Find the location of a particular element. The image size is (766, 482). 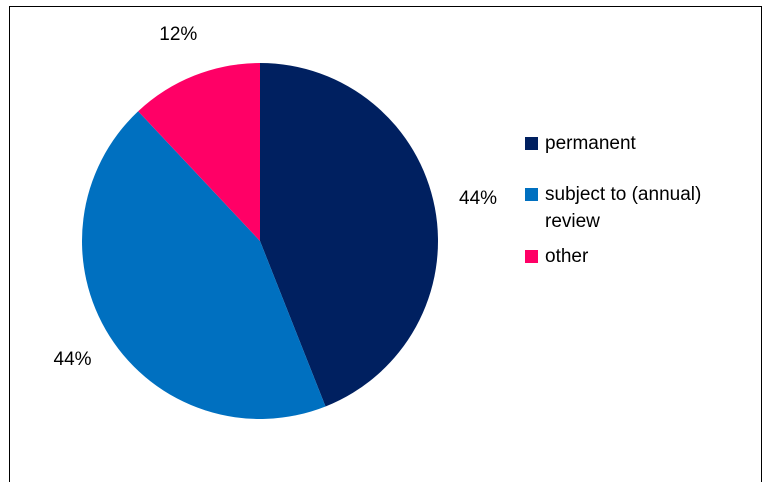

legend-item-permanent: permanent is located at coordinates (642, 143).